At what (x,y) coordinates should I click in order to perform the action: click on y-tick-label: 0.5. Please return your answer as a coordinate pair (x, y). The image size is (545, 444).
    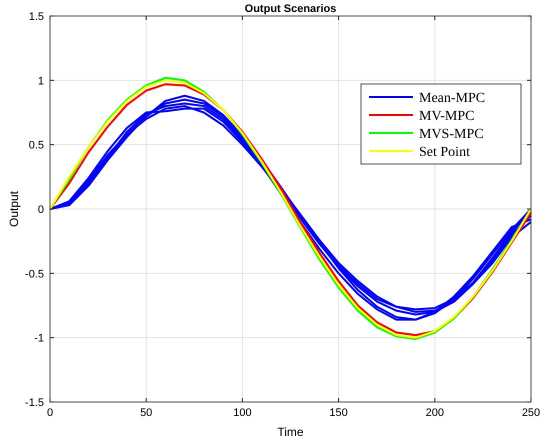
    Looking at the image, I should click on (36, 146).